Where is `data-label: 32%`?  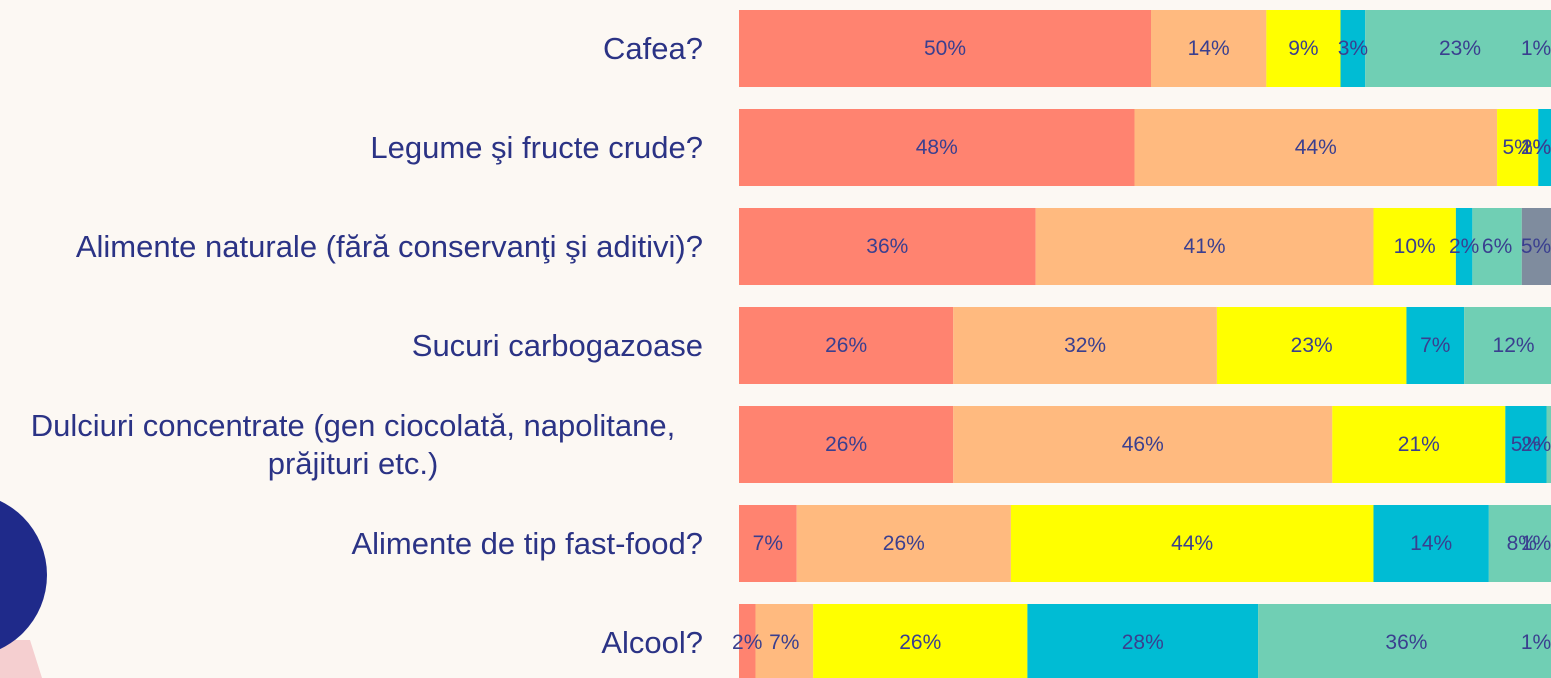
data-label: 32% is located at coordinates (1085, 345).